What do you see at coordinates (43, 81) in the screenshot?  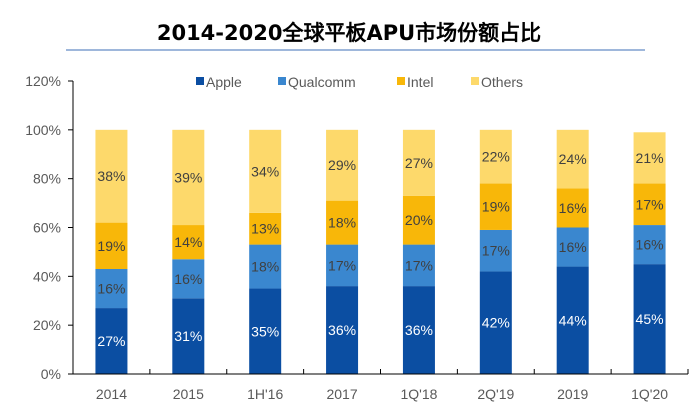 I see `y-tick-label: 120%` at bounding box center [43, 81].